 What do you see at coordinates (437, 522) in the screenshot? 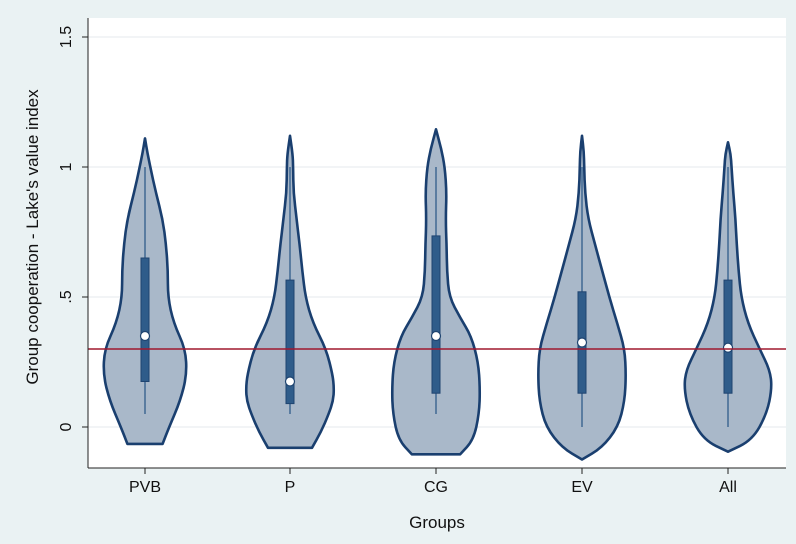
I see `x-axis-label: Groups` at bounding box center [437, 522].